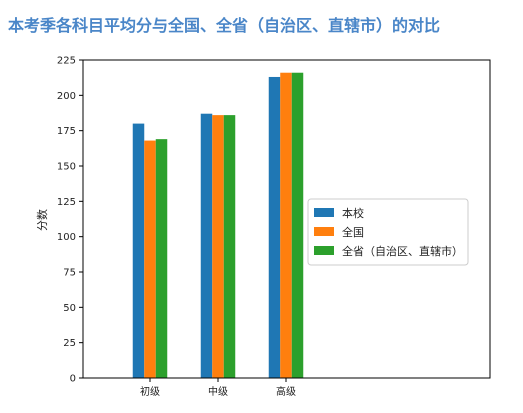 The height and width of the screenshot is (413, 523). Describe the element at coordinates (73, 379) in the screenshot. I see `y-tick-label: 0` at that location.